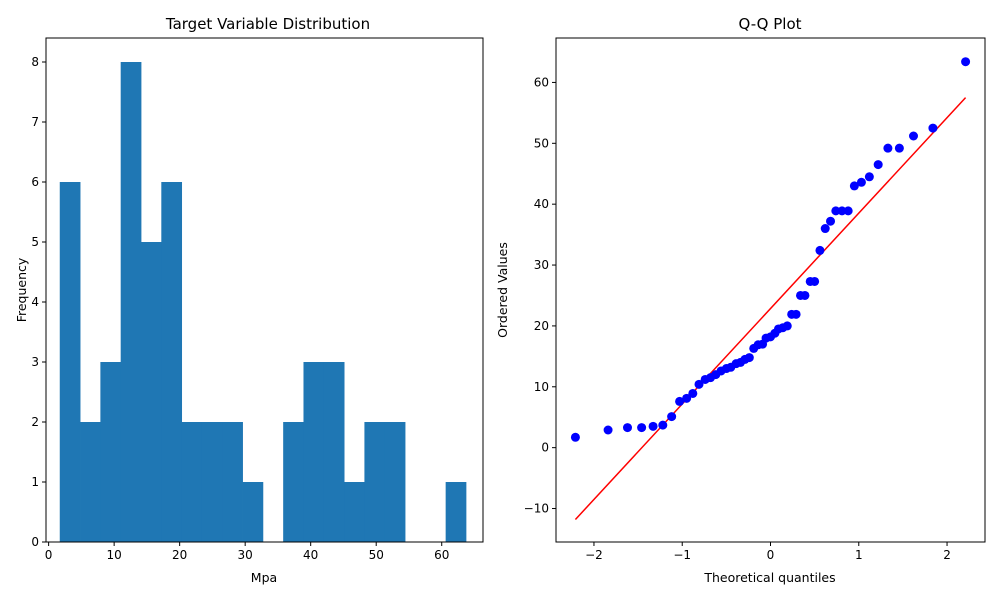 The height and width of the screenshot is (600, 1000). I want to click on histogram-x-tick-label: 40, so click(310, 555).